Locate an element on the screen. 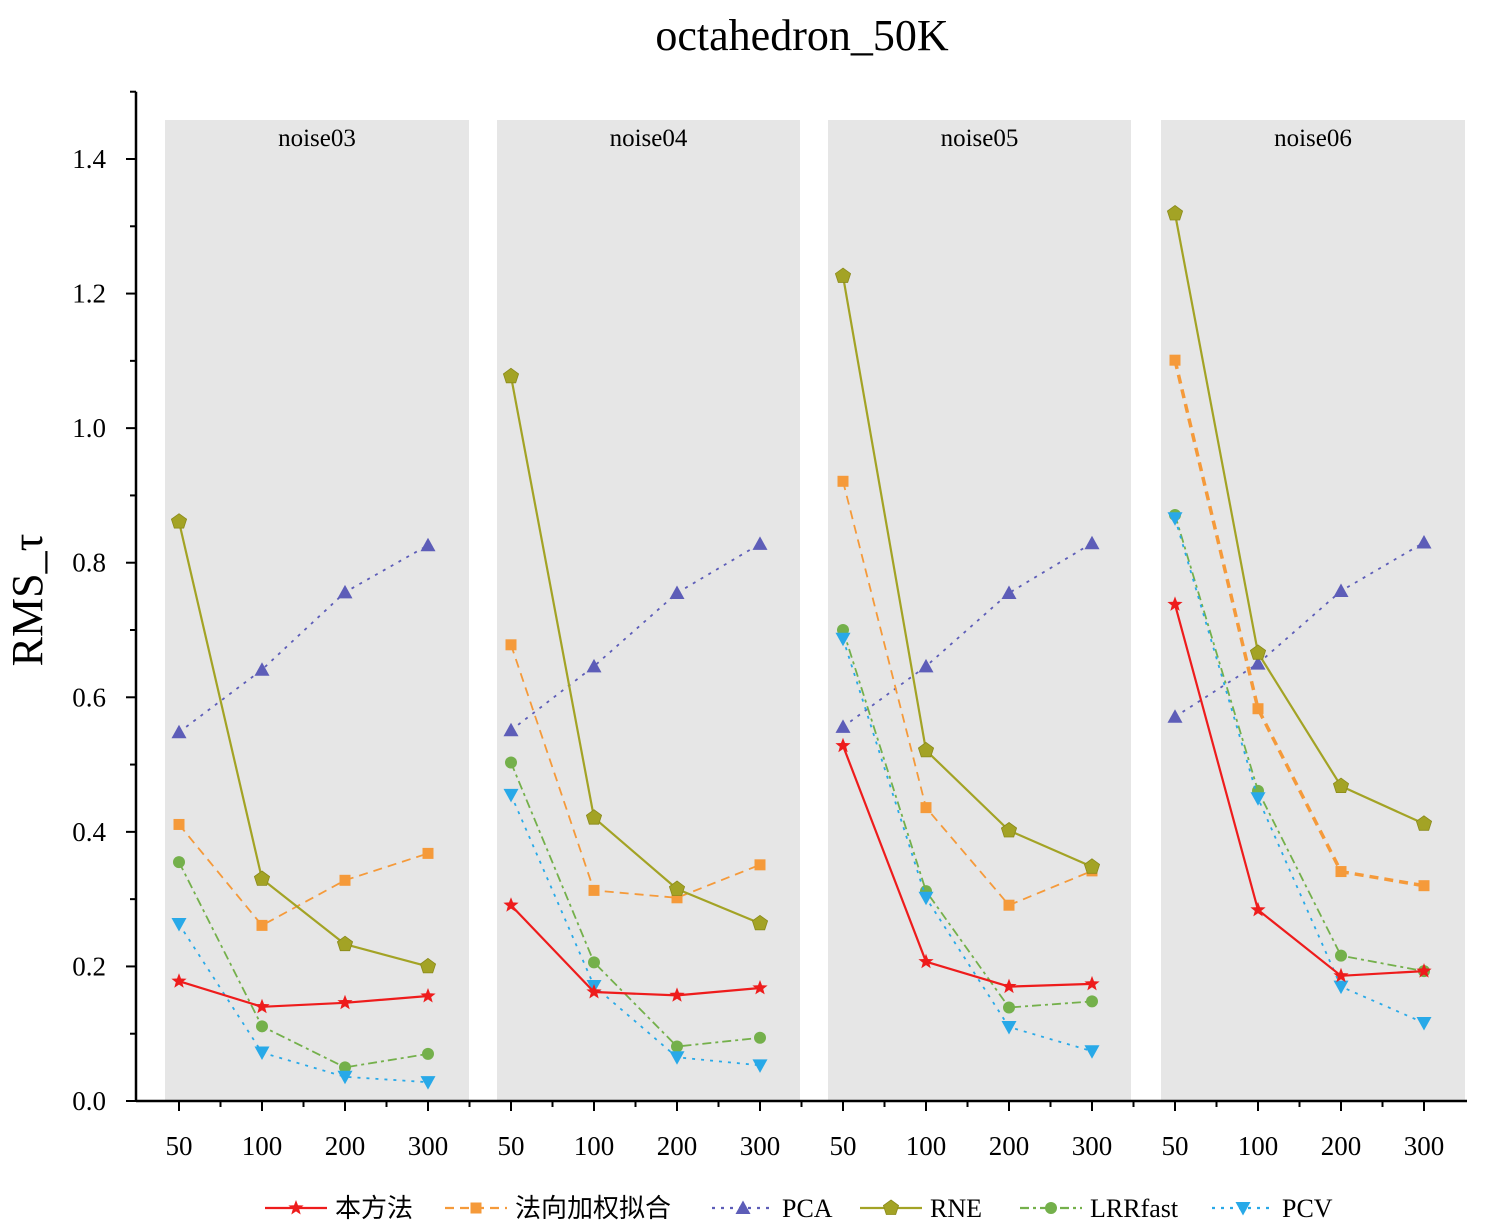 Image resolution: width=1503 pixels, height=1223 pixels. y-tick-label: 1.0 is located at coordinates (89, 428).